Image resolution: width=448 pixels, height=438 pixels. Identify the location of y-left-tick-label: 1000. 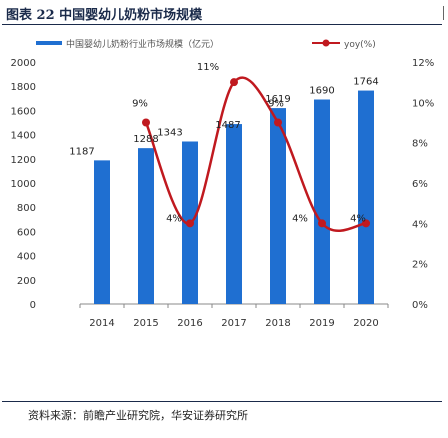
(23, 184).